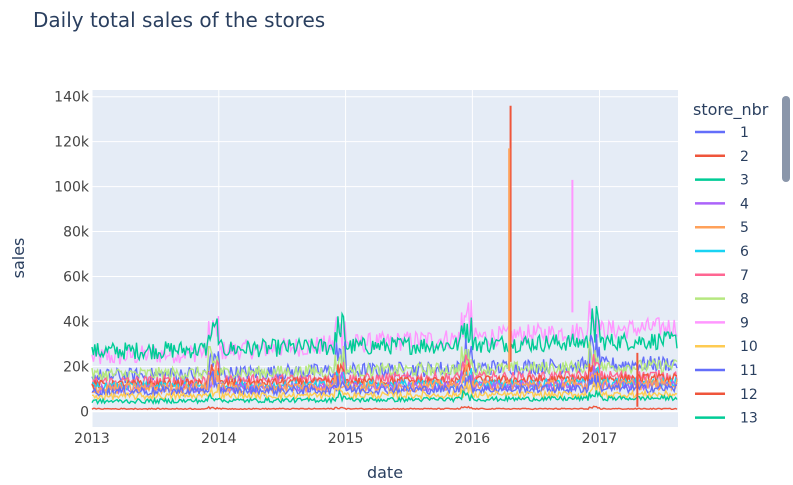 Image resolution: width=793 pixels, height=485 pixels. I want to click on legend-item-store-2: 2, so click(722, 157).